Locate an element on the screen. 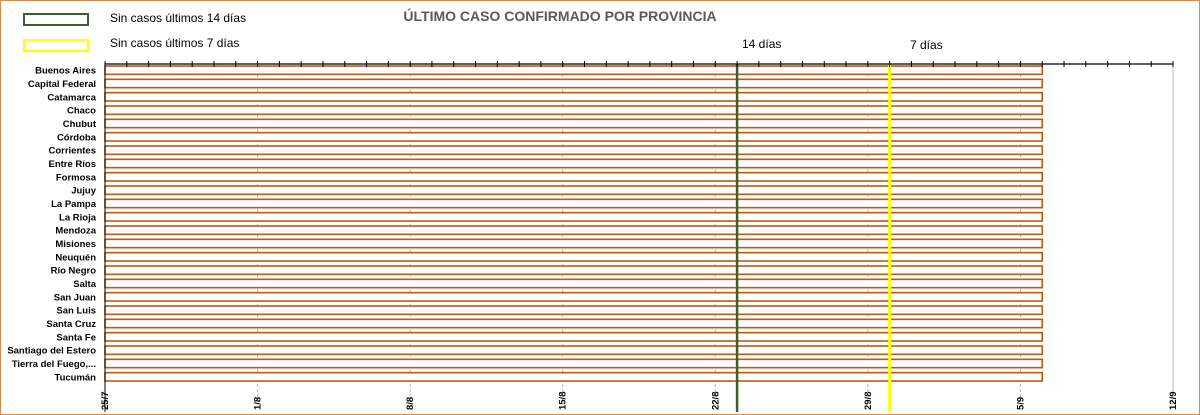 The image size is (1200, 415). province-label: Entre Ríos is located at coordinates (72, 164).